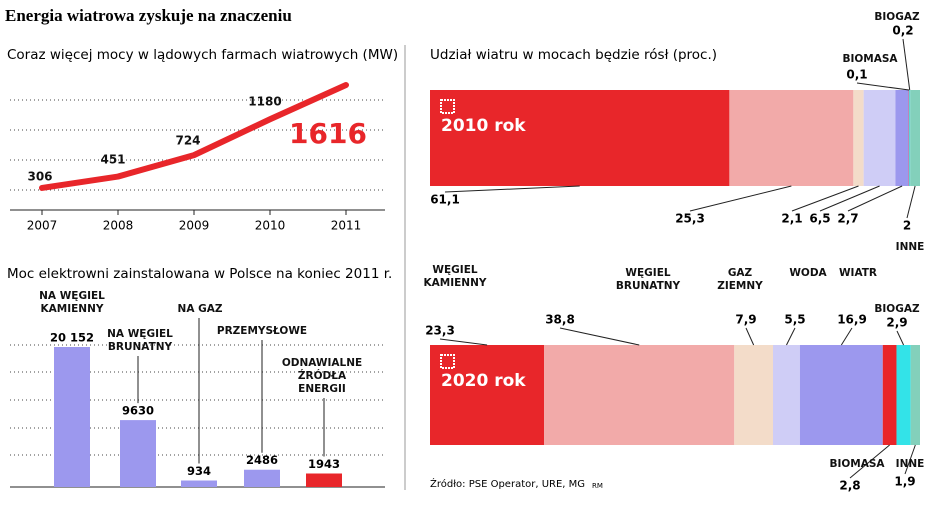 This screenshot has height=512, width=936. Describe the element at coordinates (328, 133) in the screenshot. I see `data-label: 1616` at that location.